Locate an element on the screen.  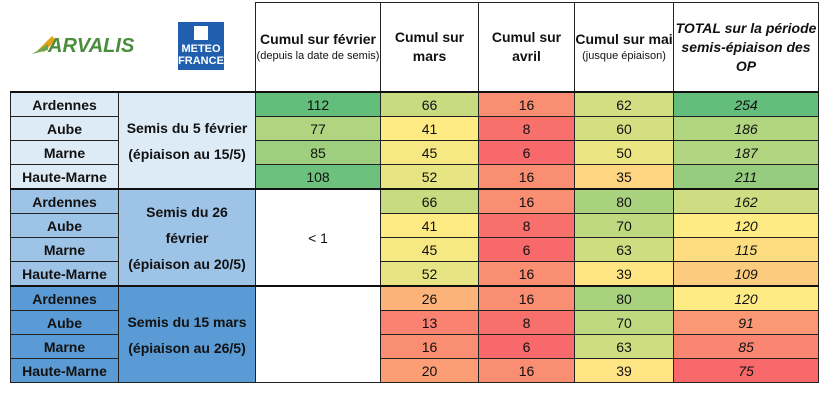
meteo-logo: METEO is located at coordinates (201, 49).